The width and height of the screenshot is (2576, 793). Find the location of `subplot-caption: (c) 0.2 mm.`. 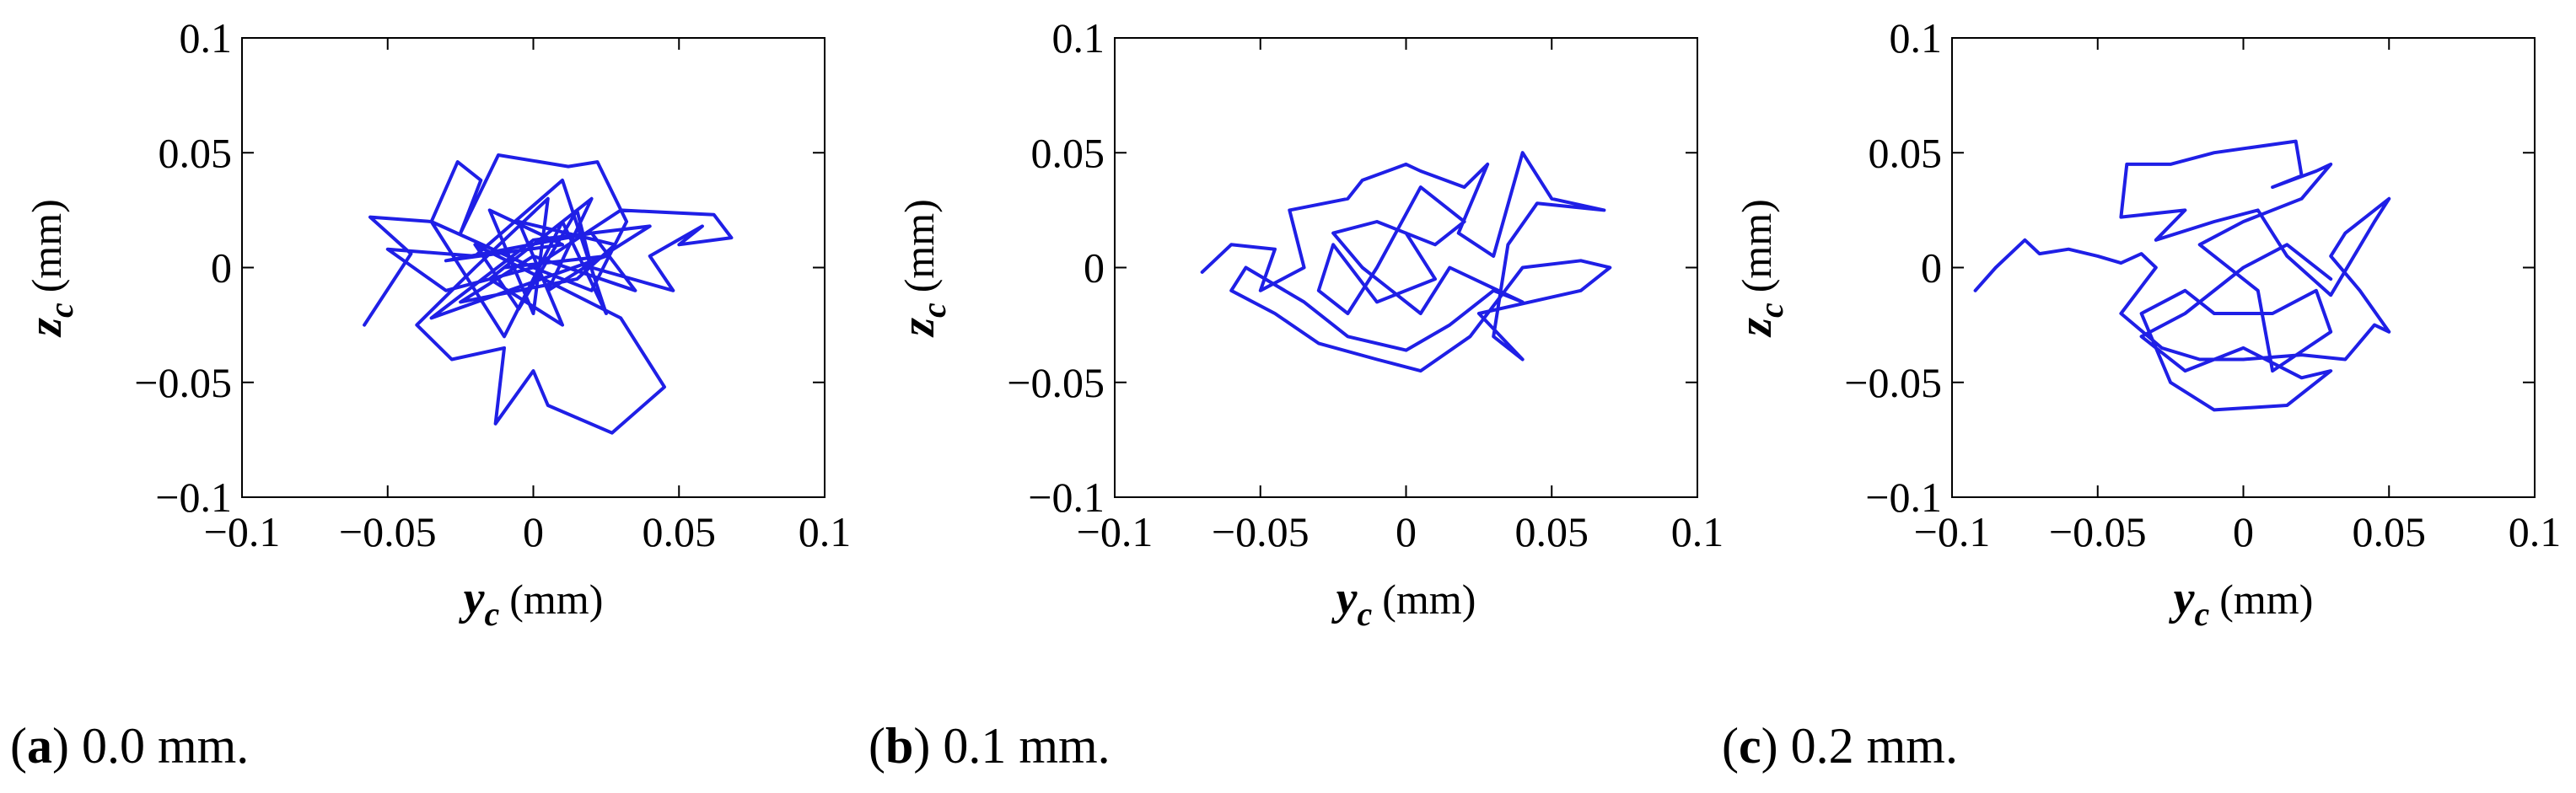

subplot-caption: (c) 0.2 mm. is located at coordinates (1840, 746).